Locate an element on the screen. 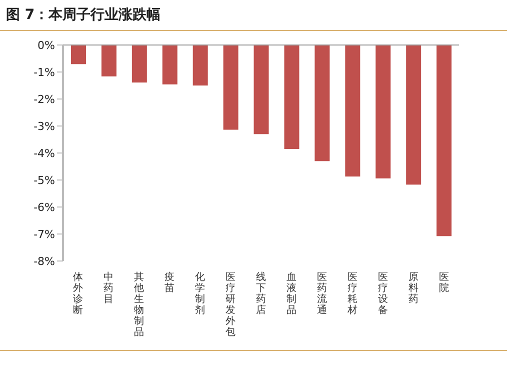 This screenshot has width=507, height=377. x-tick-label: 医疗设备 is located at coordinates (383, 294).